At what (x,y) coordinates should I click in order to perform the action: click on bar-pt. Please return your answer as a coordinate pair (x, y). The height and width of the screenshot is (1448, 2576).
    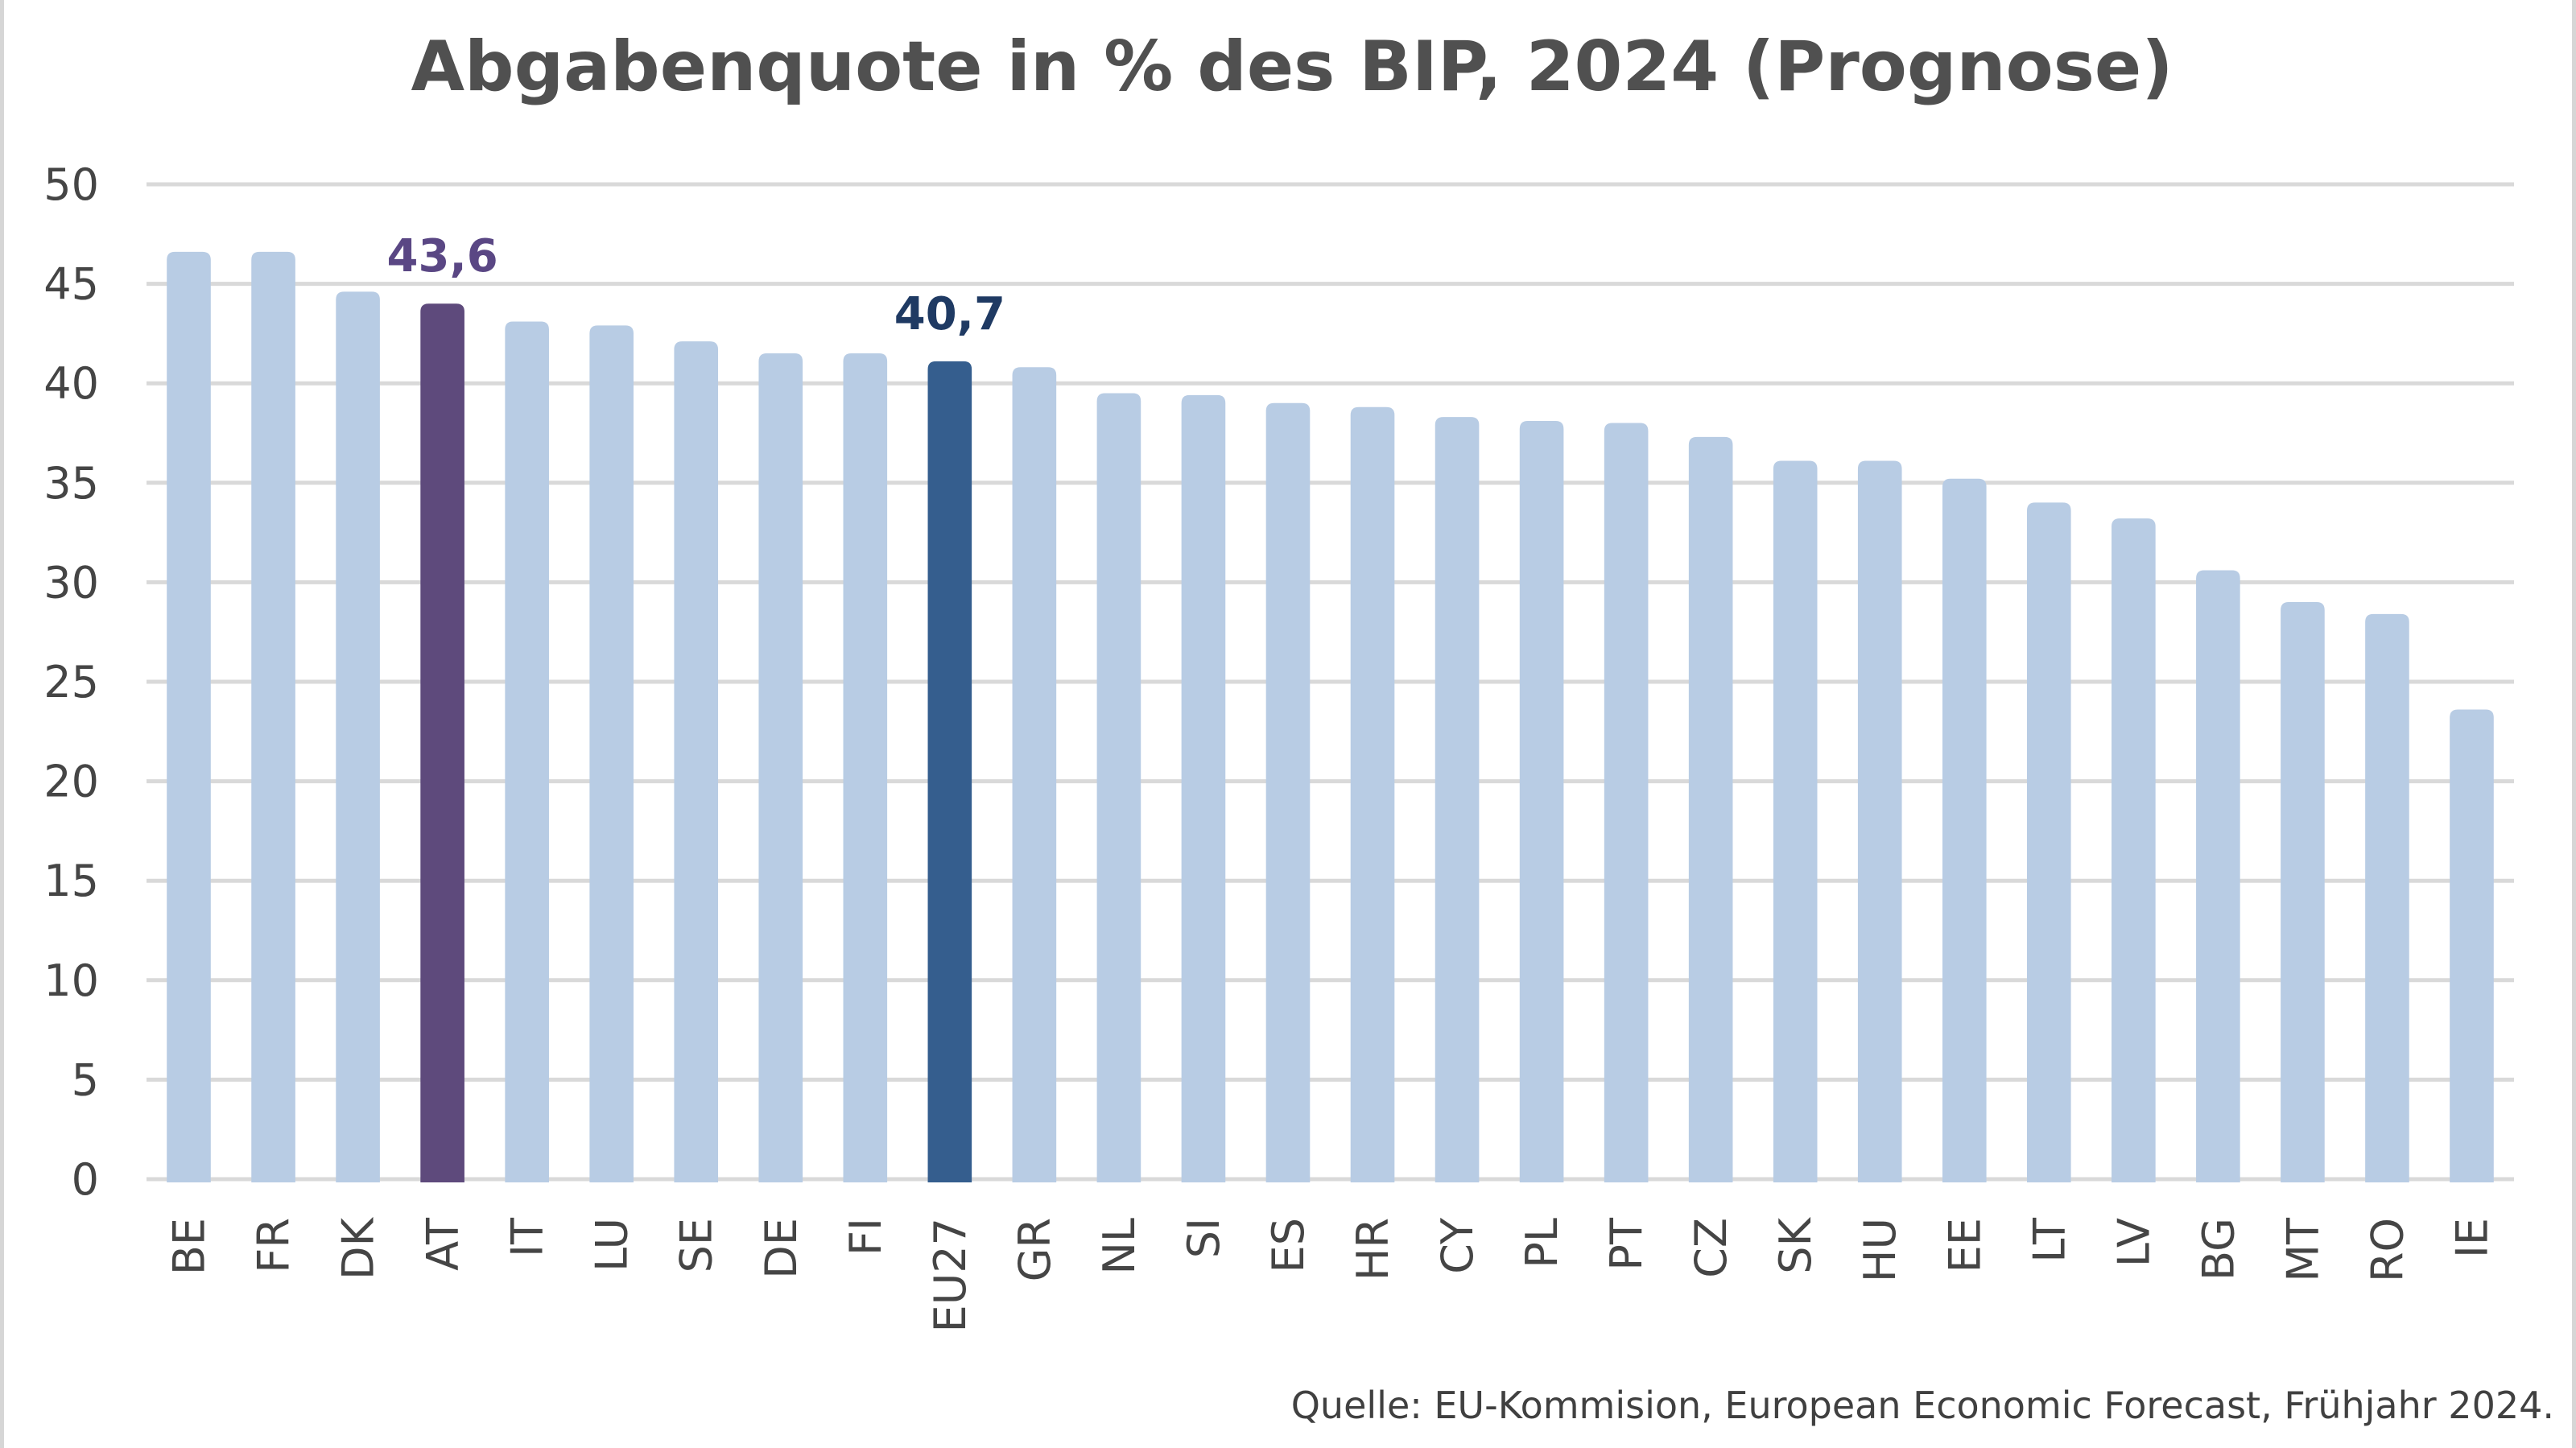
    Looking at the image, I should click on (1626, 802).